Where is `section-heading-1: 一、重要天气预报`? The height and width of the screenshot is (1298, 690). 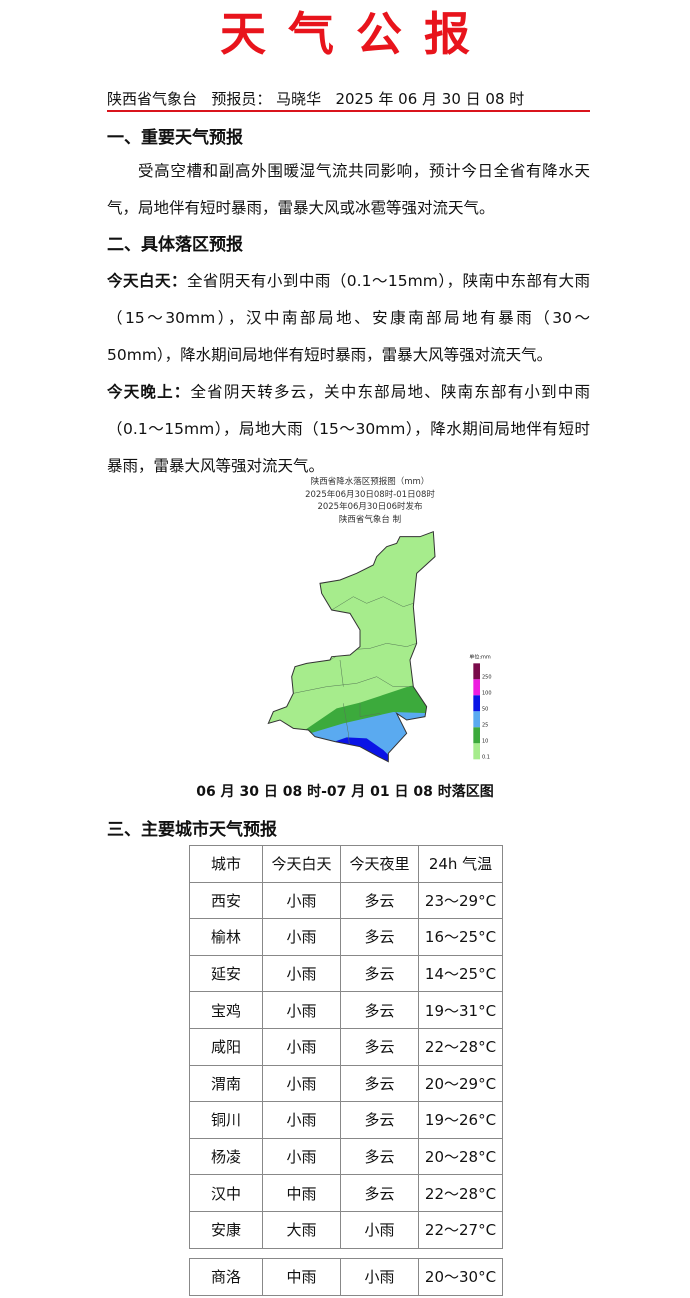
section-heading-1: 一、重要天气预报 is located at coordinates (175, 138).